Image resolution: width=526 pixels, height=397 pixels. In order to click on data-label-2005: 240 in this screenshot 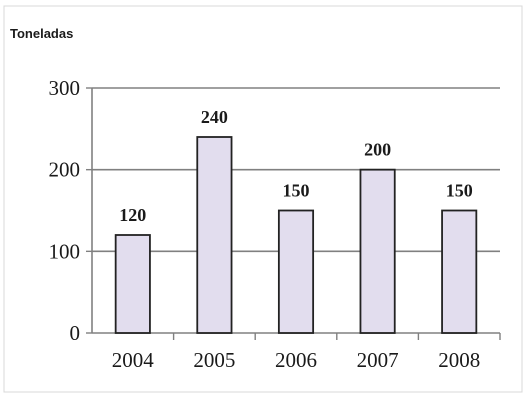, I will do `click(214, 117)`.